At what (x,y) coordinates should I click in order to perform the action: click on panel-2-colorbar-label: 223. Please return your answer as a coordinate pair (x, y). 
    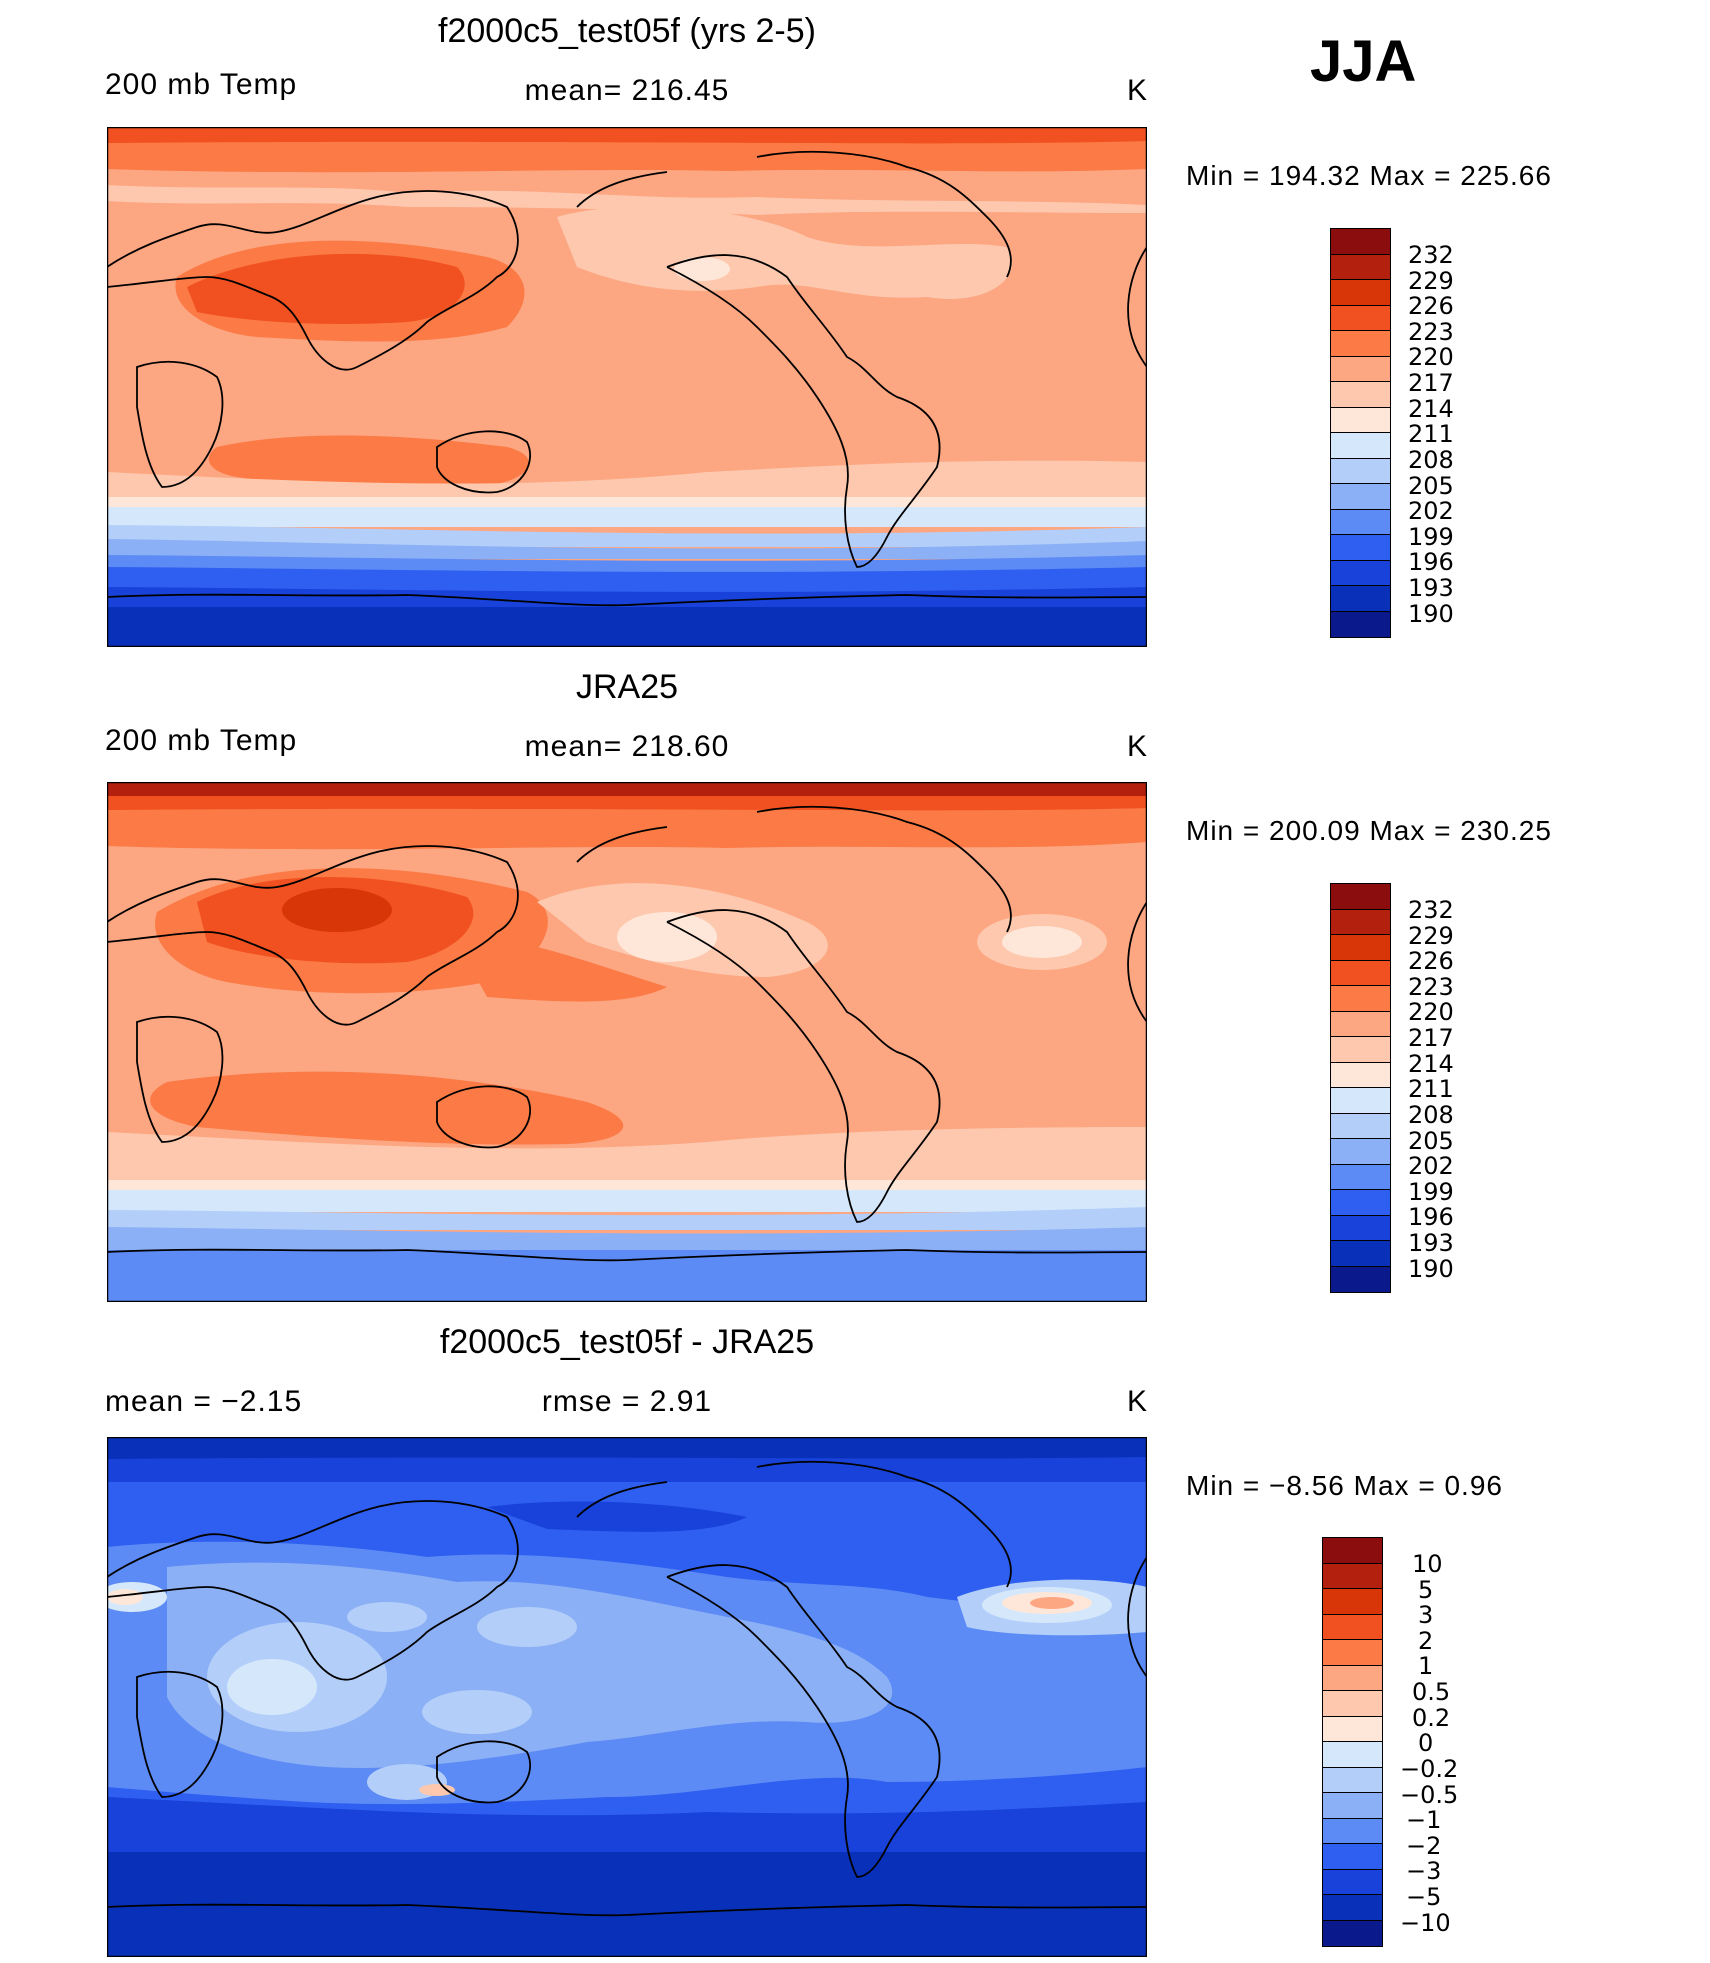
    Looking at the image, I should click on (1431, 987).